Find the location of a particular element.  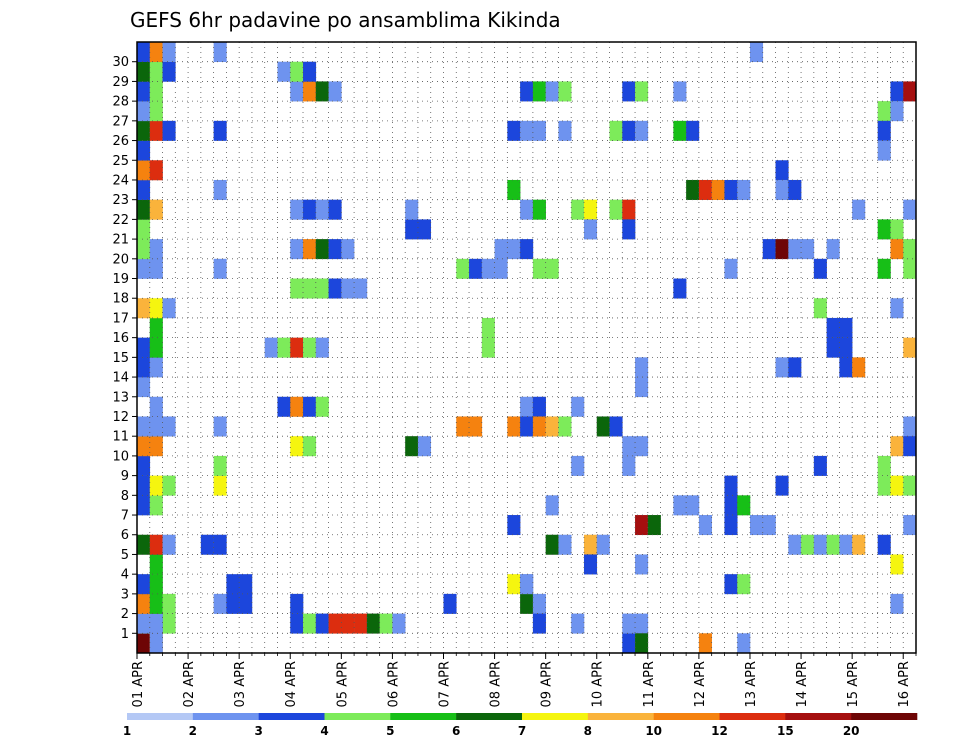

x-tick-label: 04 APR is located at coordinates (291, 684).